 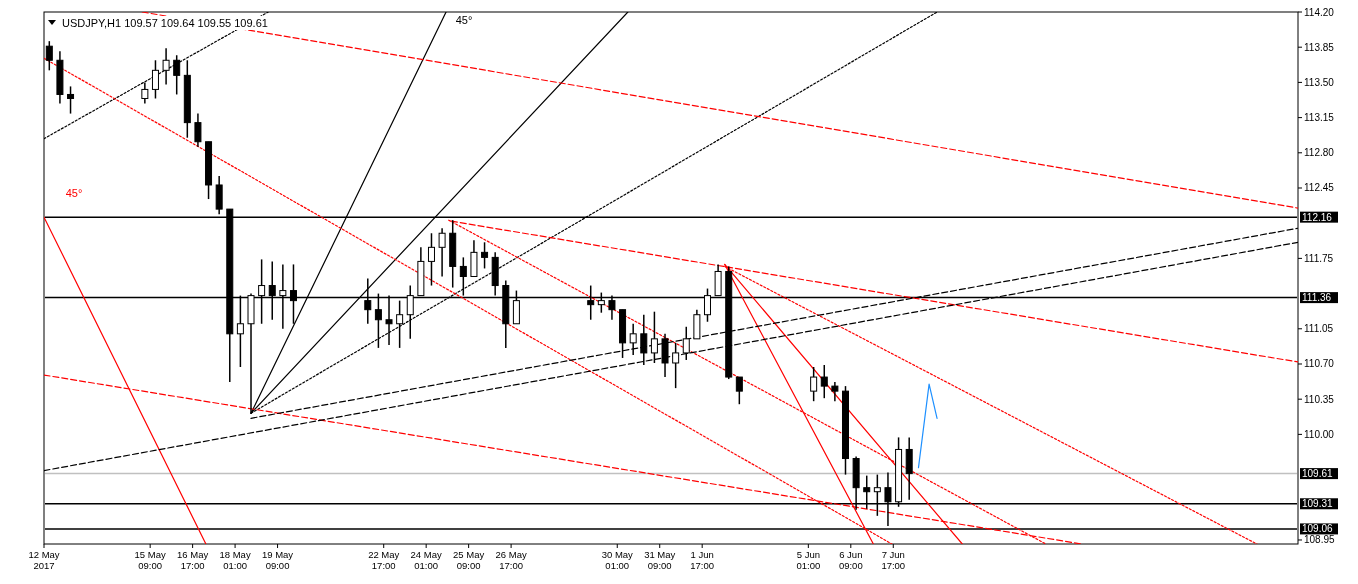 I want to click on ref-line-label: 109.31, so click(x=1318, y=504).